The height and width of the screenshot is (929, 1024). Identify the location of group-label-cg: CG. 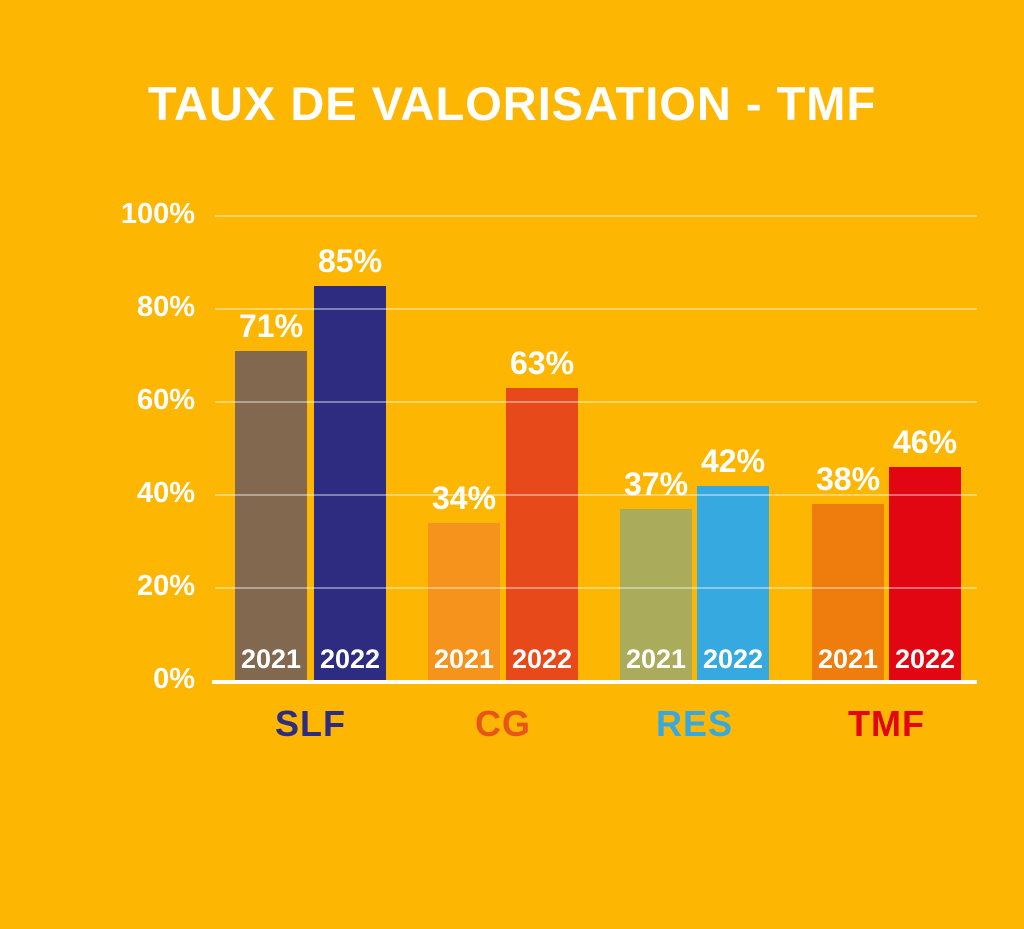
(503, 723).